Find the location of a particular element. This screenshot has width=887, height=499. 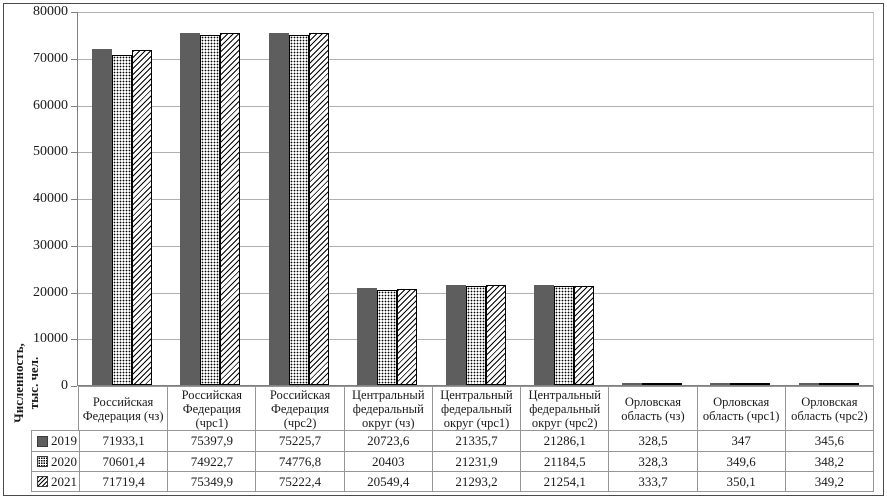

legend-marker-solid-icon is located at coordinates (42, 441).